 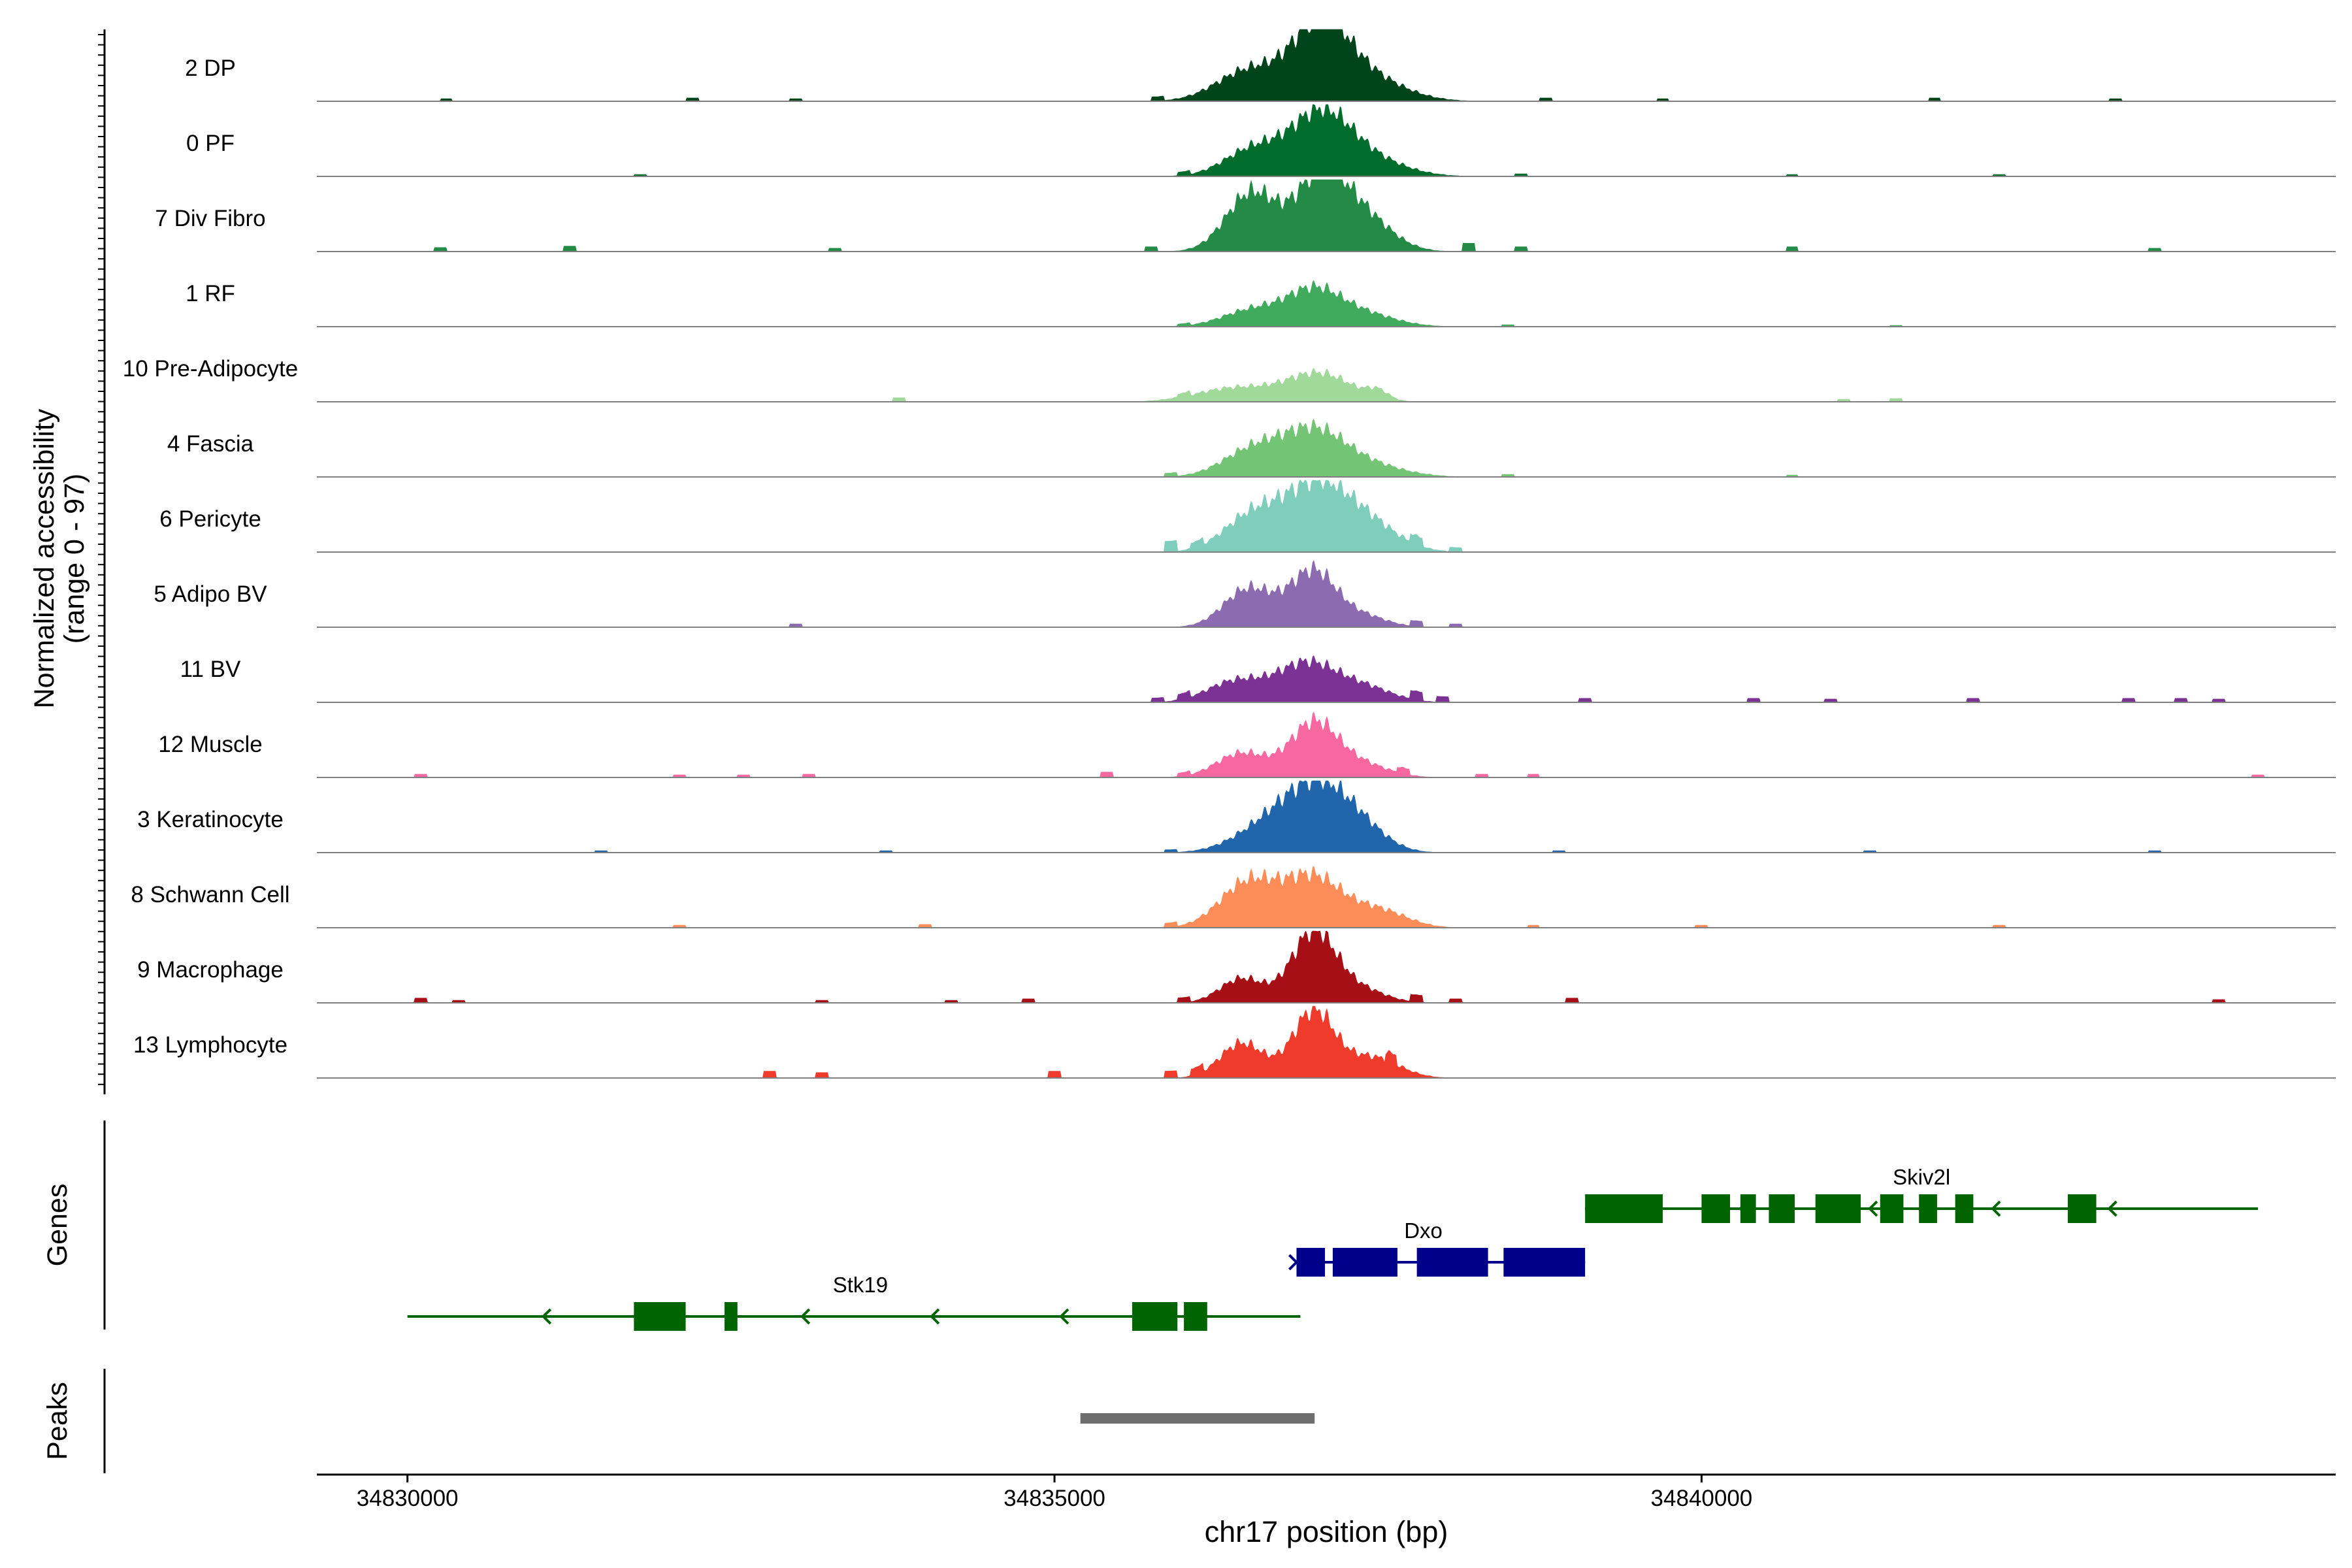 What do you see at coordinates (1702, 1498) in the screenshot?
I see `x-tick-label: 34840000` at bounding box center [1702, 1498].